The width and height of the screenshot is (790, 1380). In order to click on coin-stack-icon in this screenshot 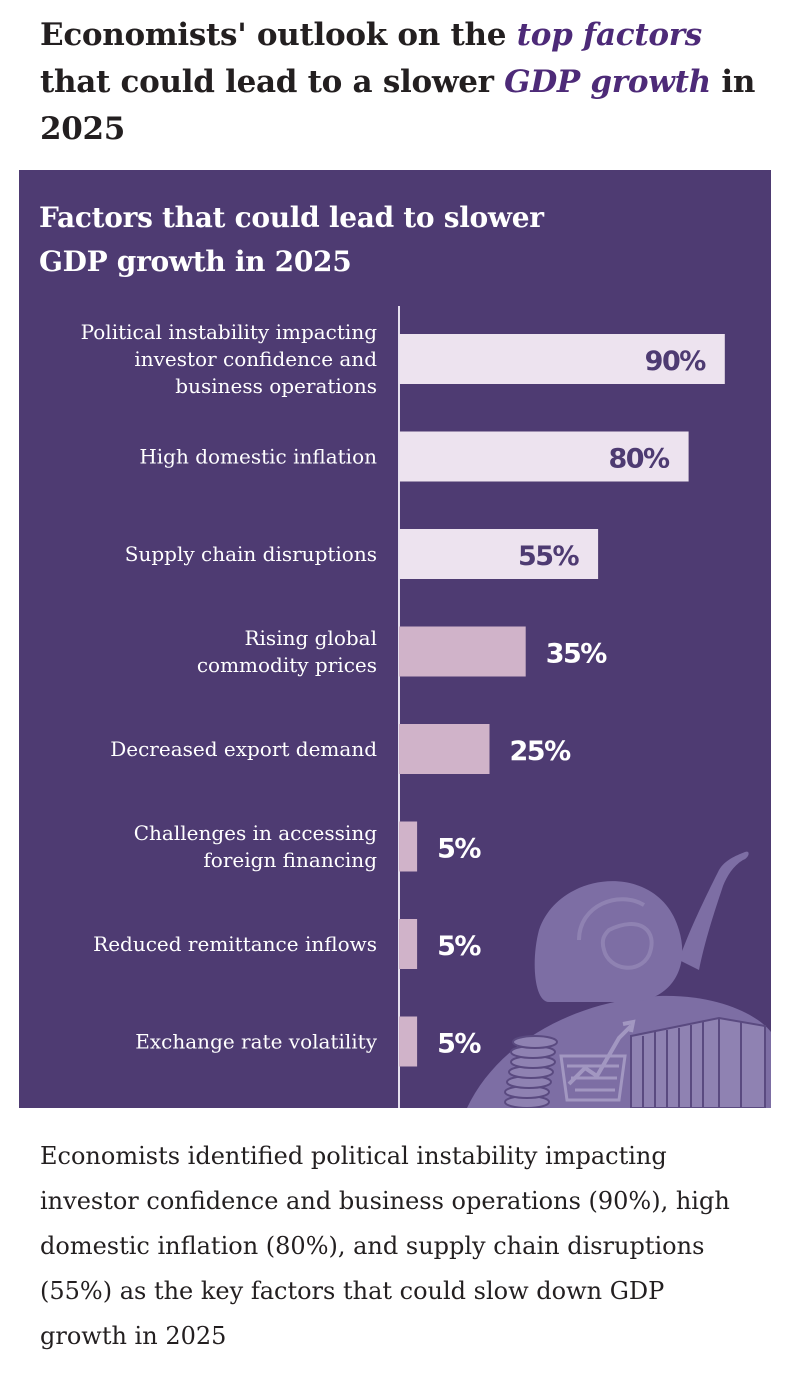, I will do `click(531, 1071)`.